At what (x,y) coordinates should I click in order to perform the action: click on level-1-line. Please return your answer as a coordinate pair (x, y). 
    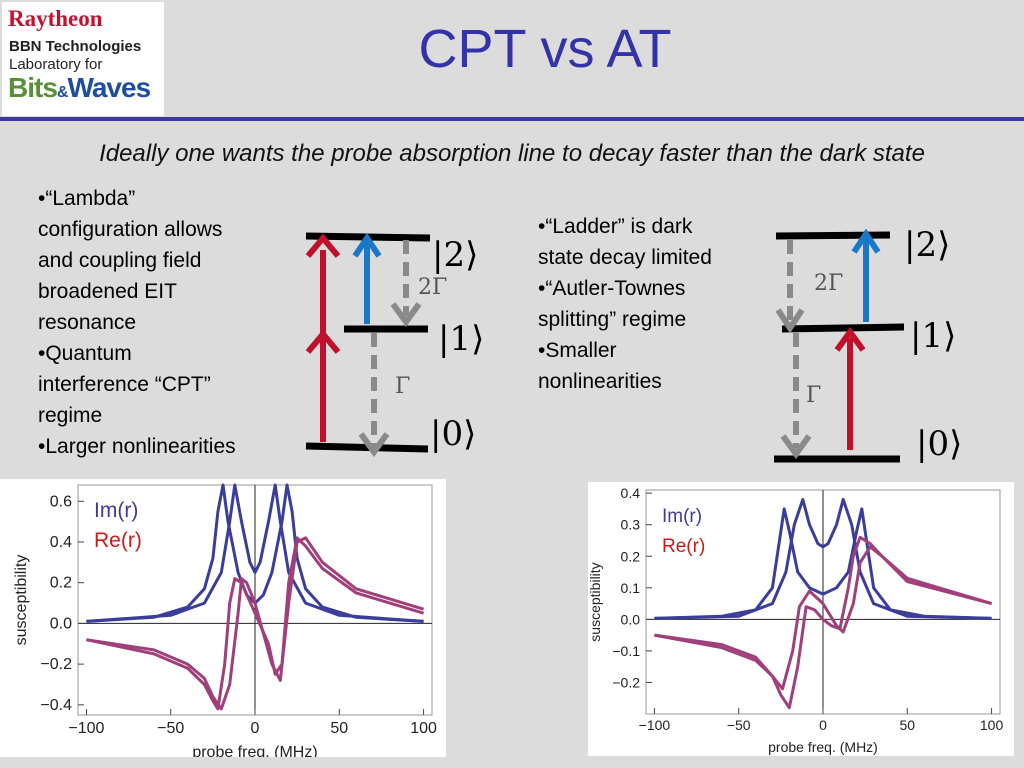
    Looking at the image, I should click on (843, 328).